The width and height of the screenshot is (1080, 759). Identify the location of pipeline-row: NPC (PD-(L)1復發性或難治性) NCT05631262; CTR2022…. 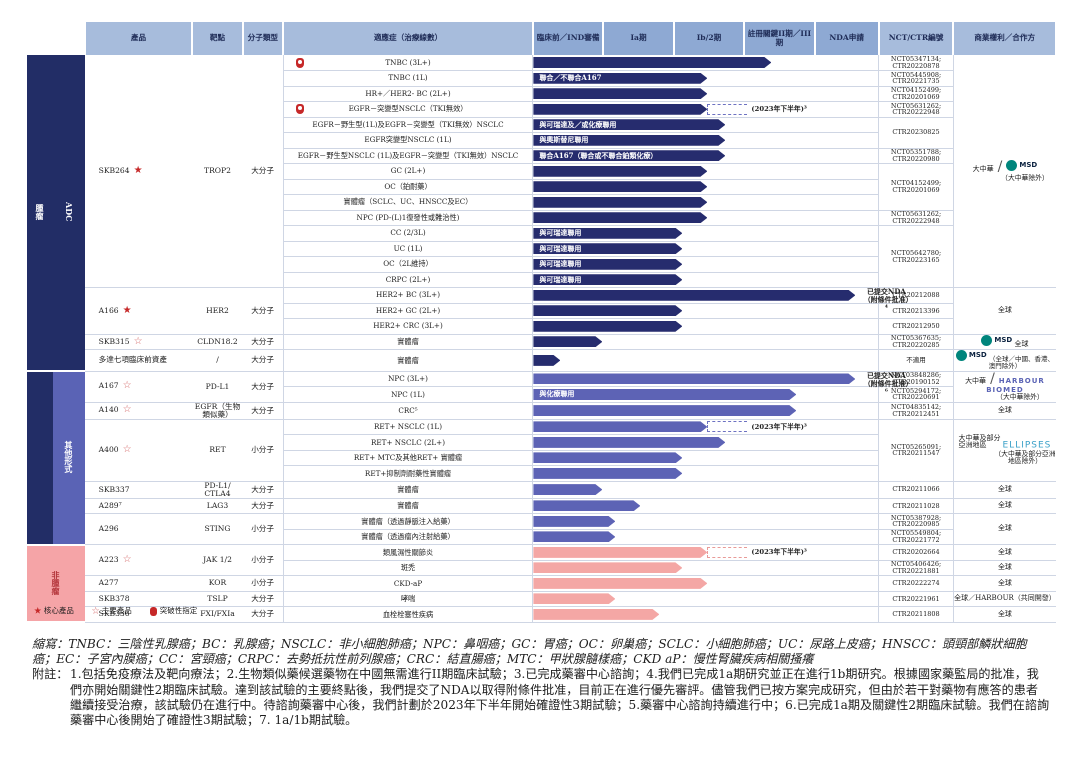
(541, 218).